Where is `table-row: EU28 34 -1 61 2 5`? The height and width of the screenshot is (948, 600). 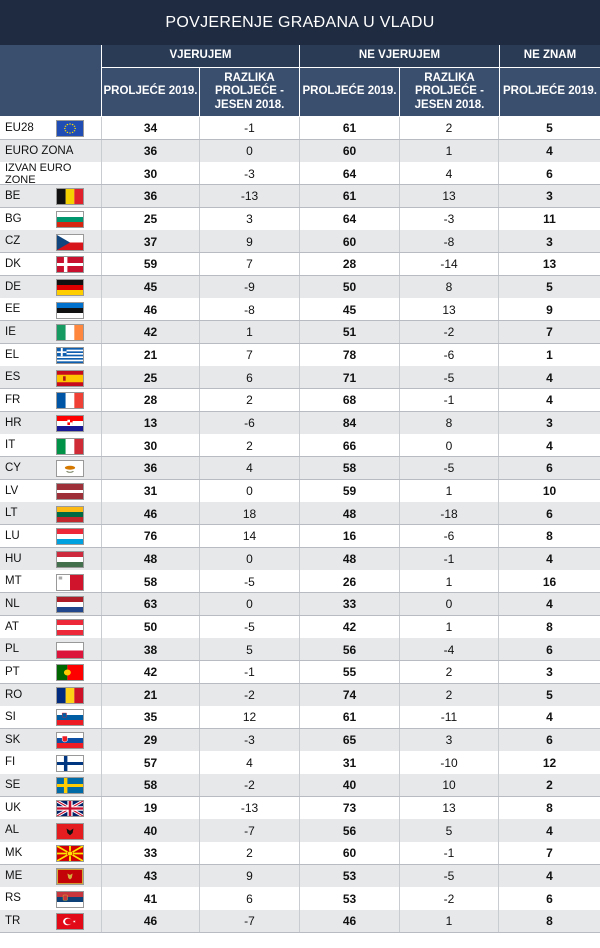 table-row: EU28 34 -1 61 2 5 is located at coordinates (300, 128).